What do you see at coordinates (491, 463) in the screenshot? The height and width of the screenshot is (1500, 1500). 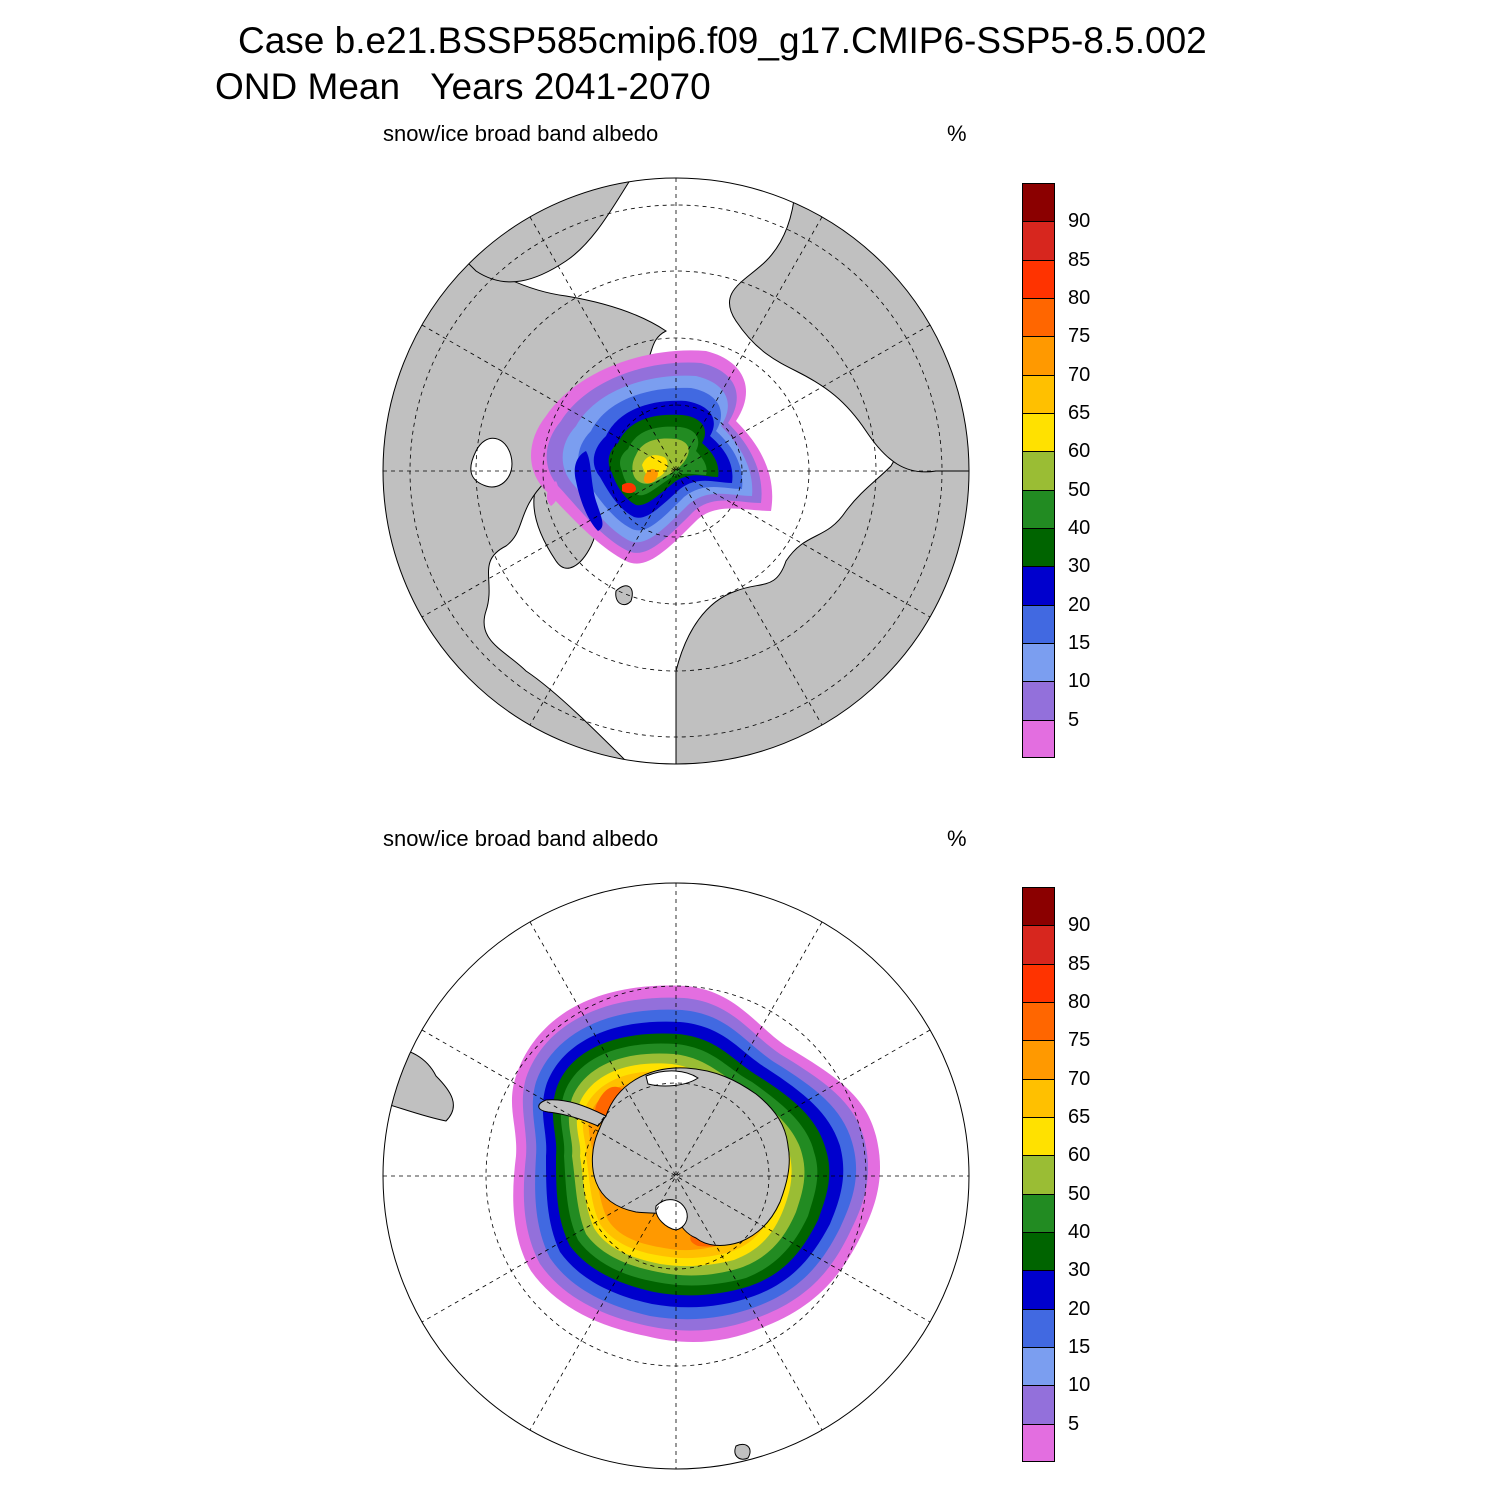 I see `north-hudson-bay` at bounding box center [491, 463].